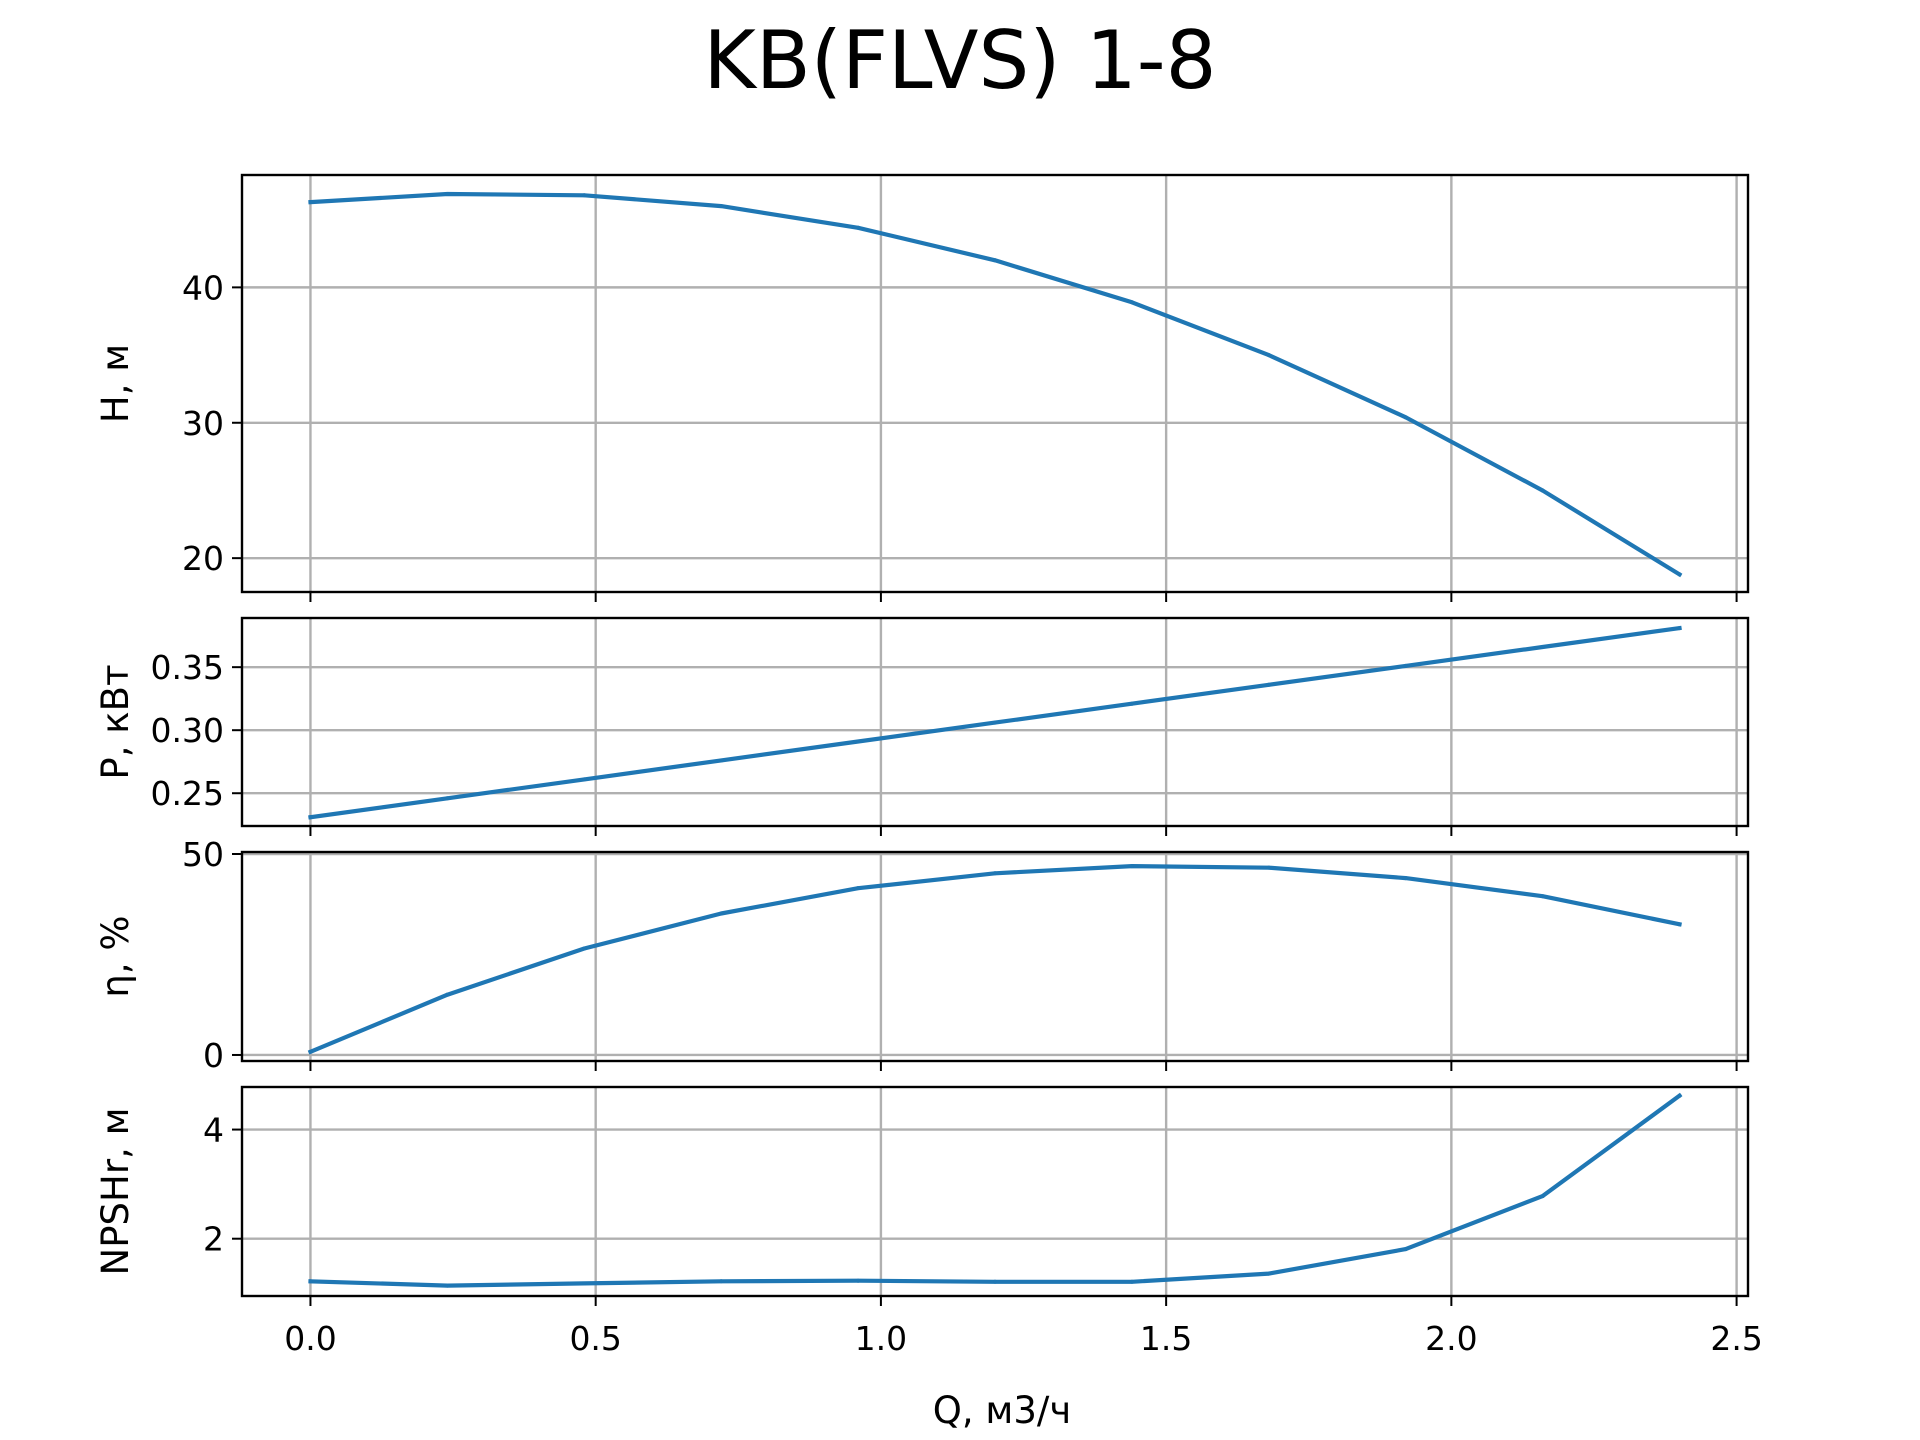 The width and height of the screenshot is (1920, 1440). I want to click on x-tick-label: 0.5, so click(595, 1338).